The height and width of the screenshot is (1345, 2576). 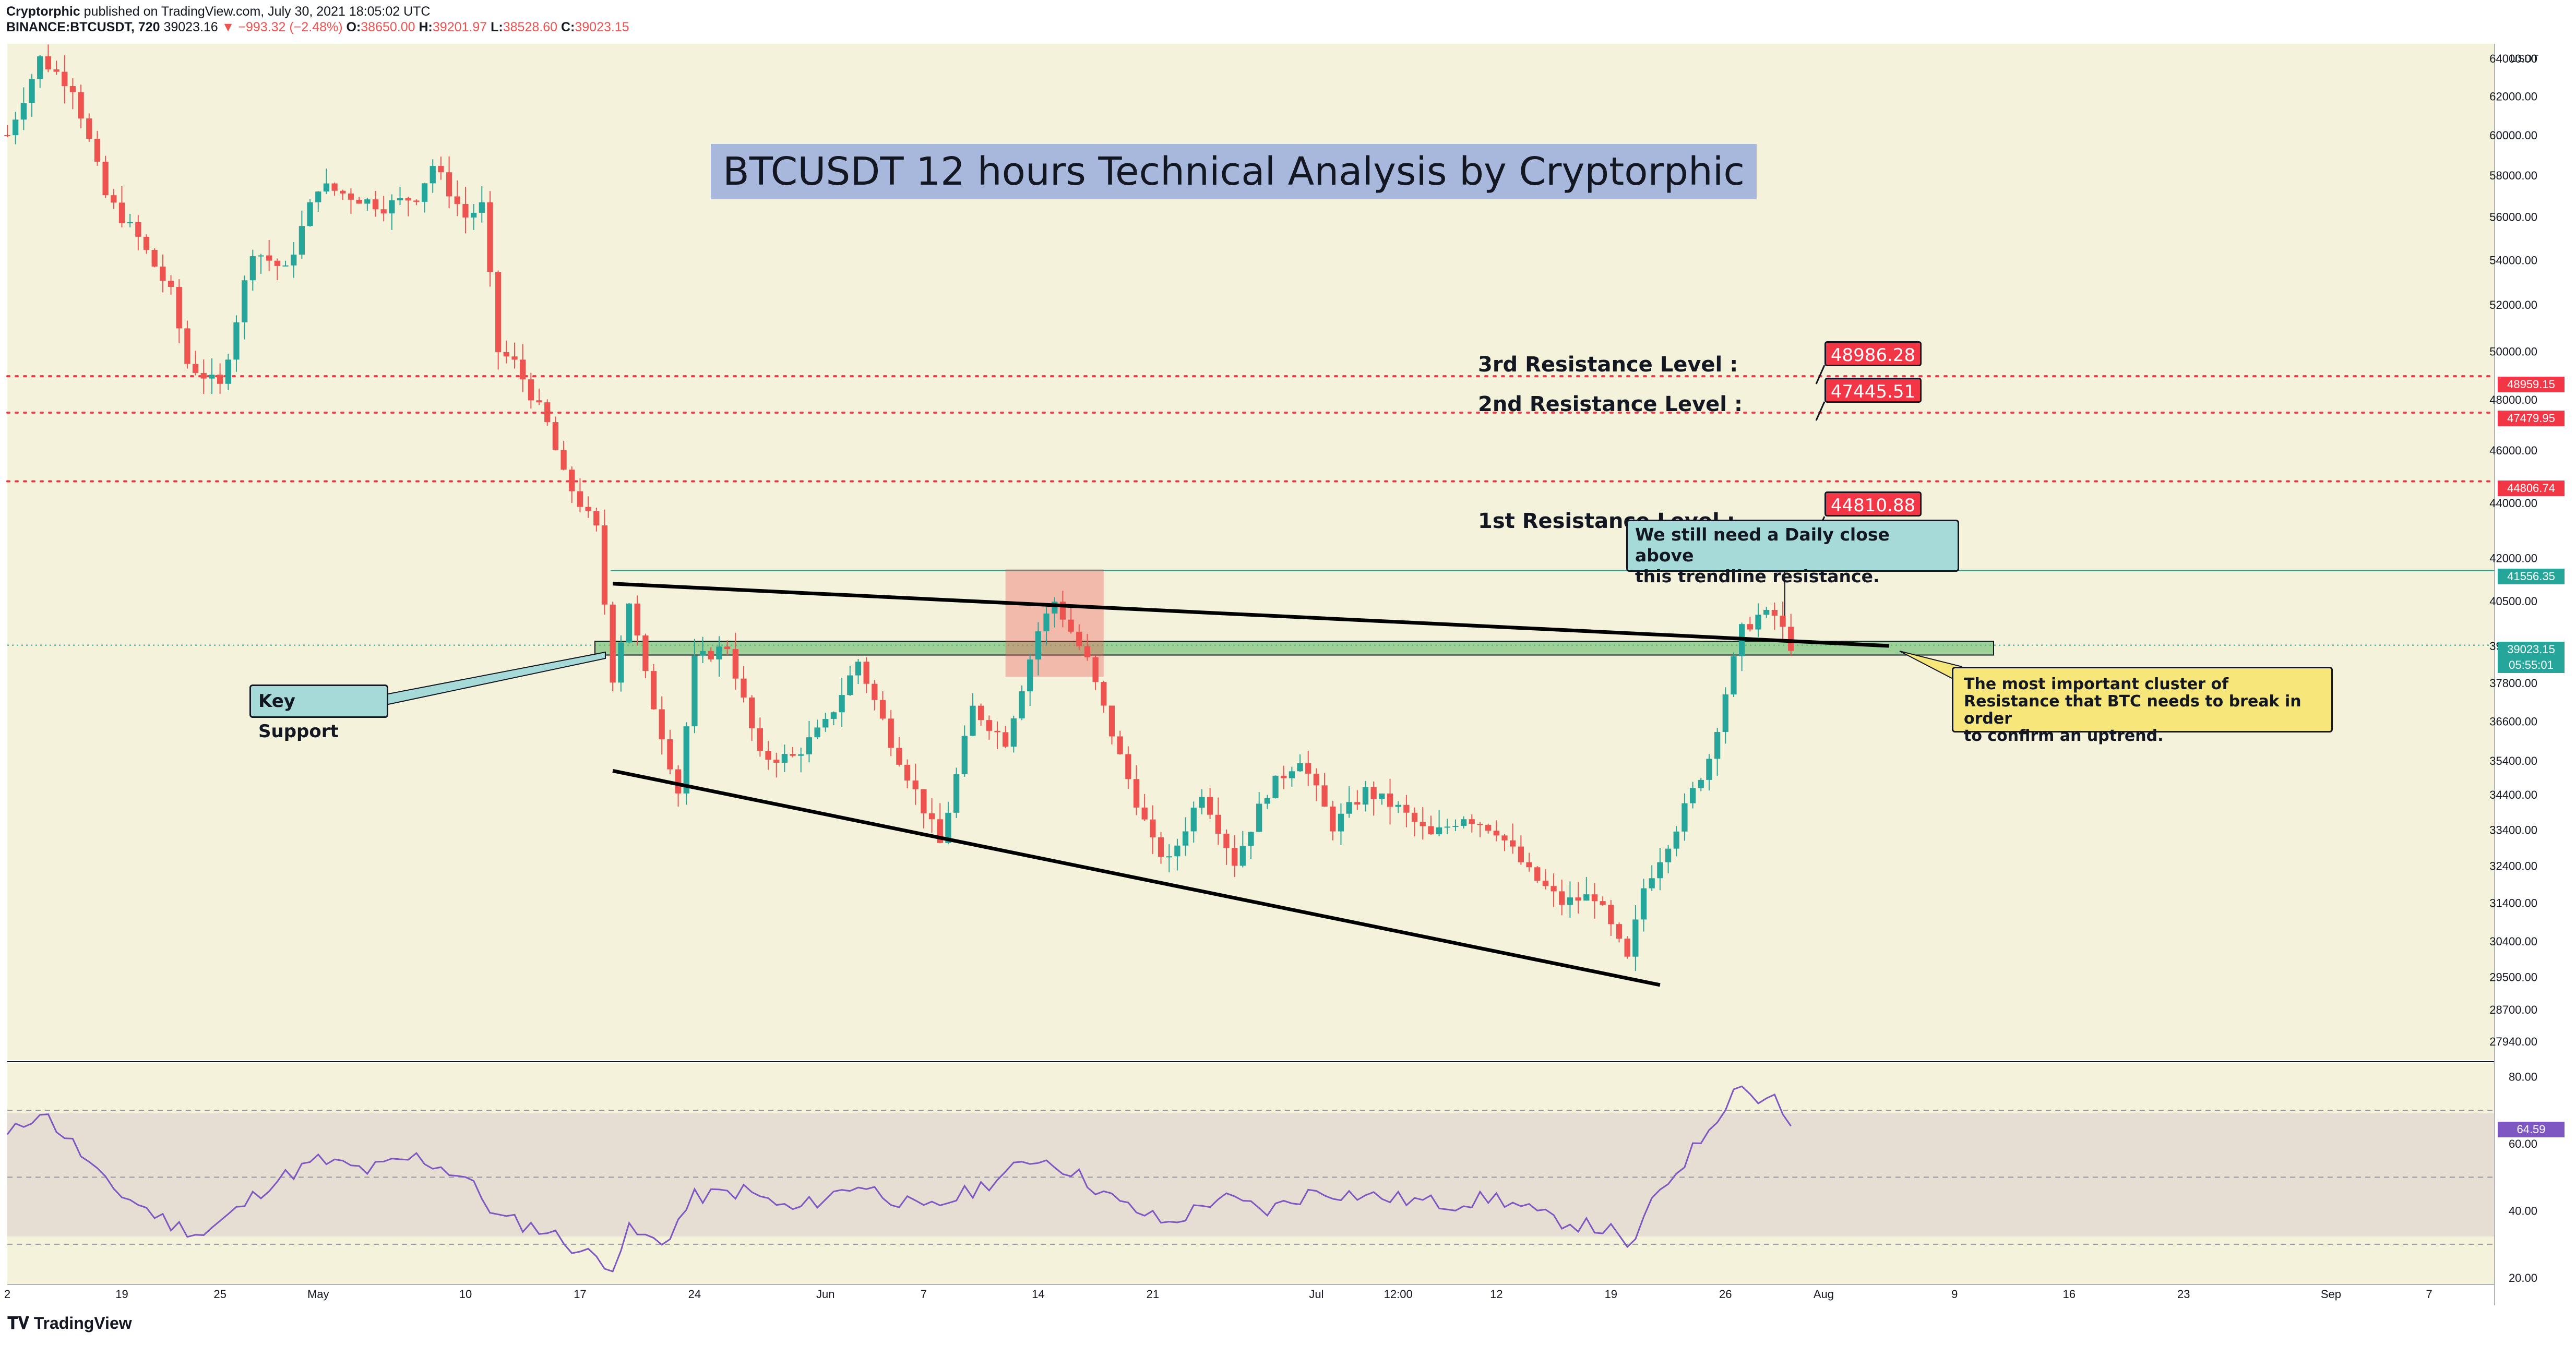 What do you see at coordinates (291, 27) in the screenshot?
I see `change-text: −993.32 (−2.48%)` at bounding box center [291, 27].